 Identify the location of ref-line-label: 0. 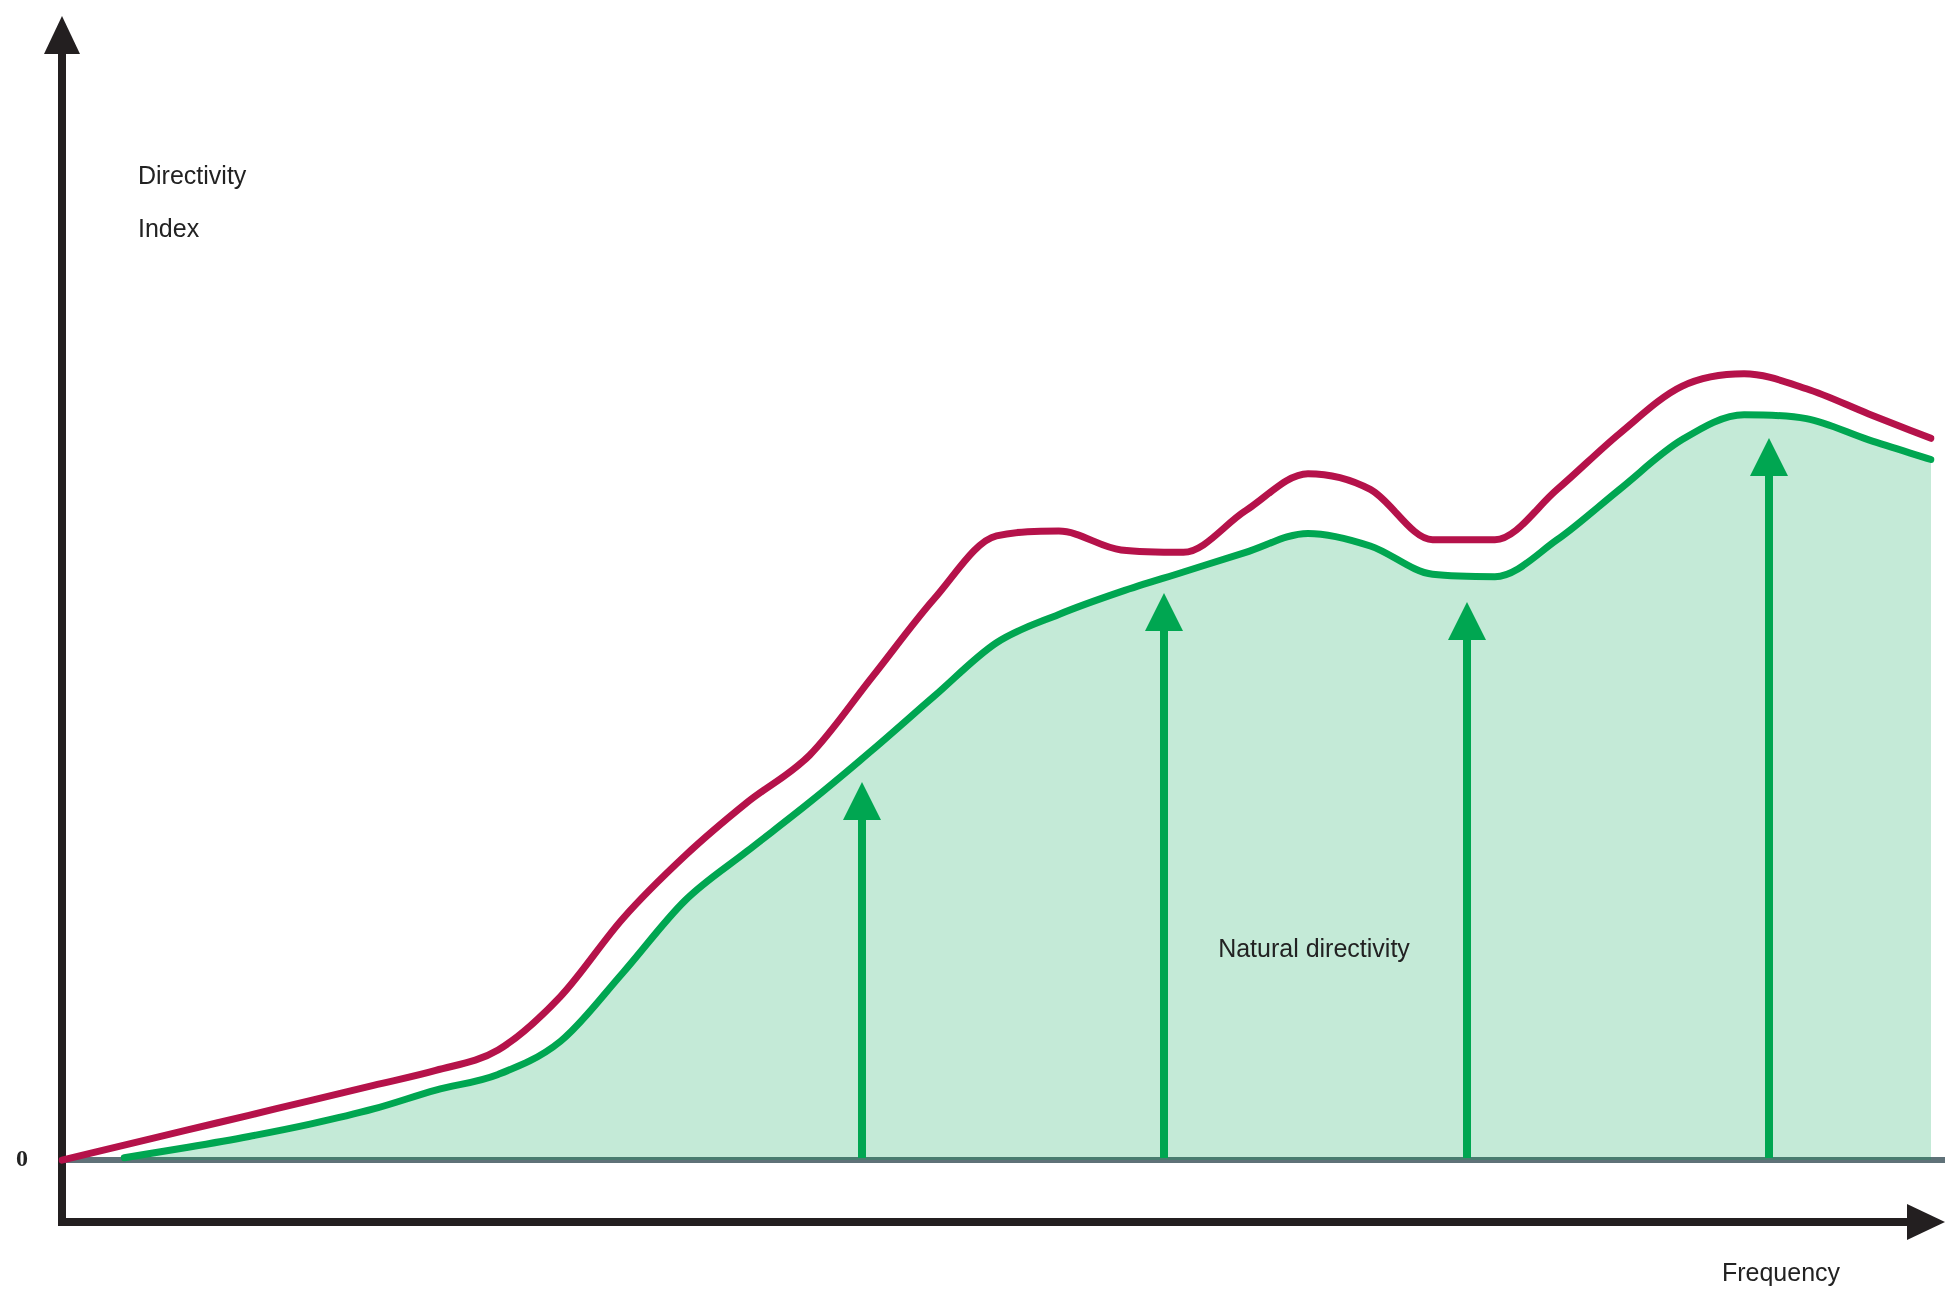
(22, 1158).